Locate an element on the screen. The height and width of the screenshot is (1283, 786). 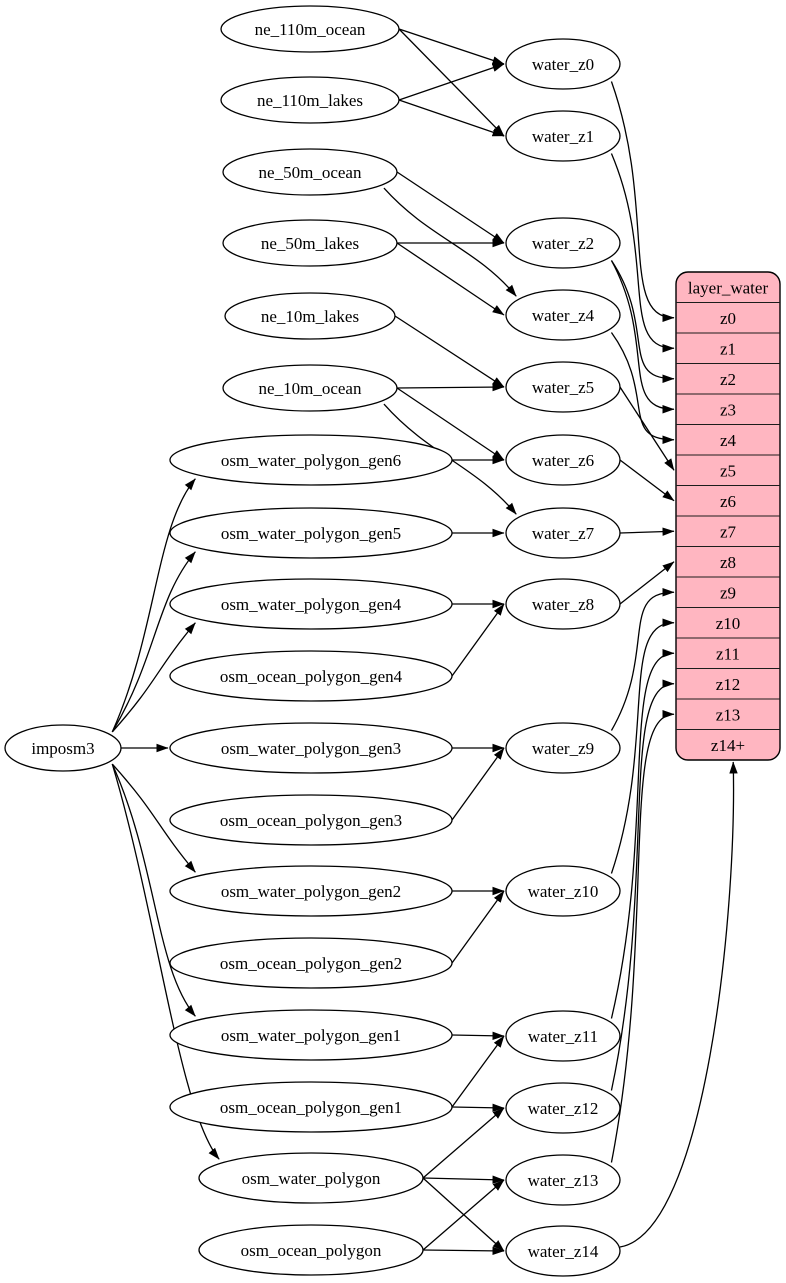
table-row-label-z14+: z14+ is located at coordinates (728, 745).